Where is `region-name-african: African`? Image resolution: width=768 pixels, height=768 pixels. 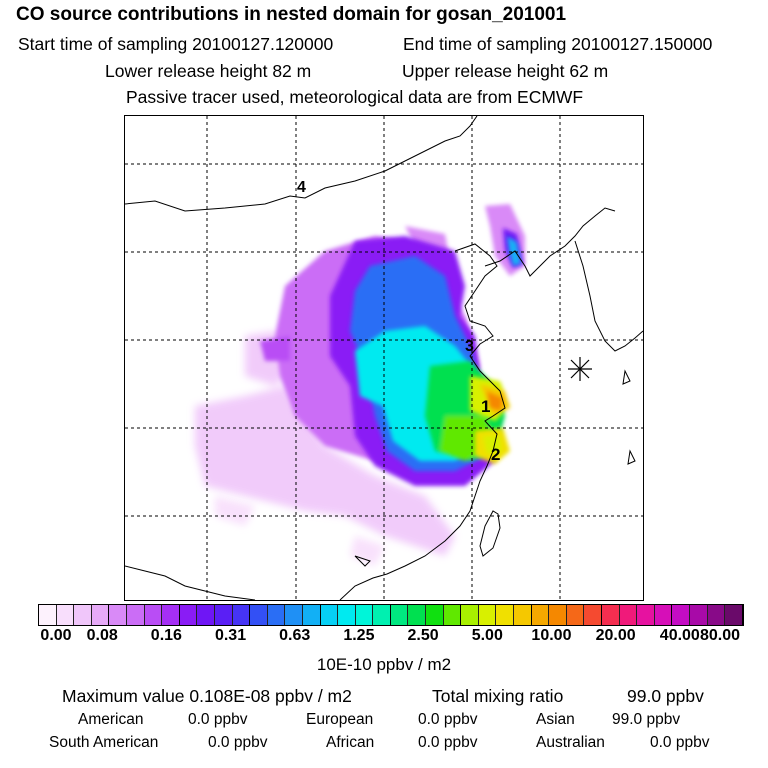
region-name-african: African is located at coordinates (350, 742).